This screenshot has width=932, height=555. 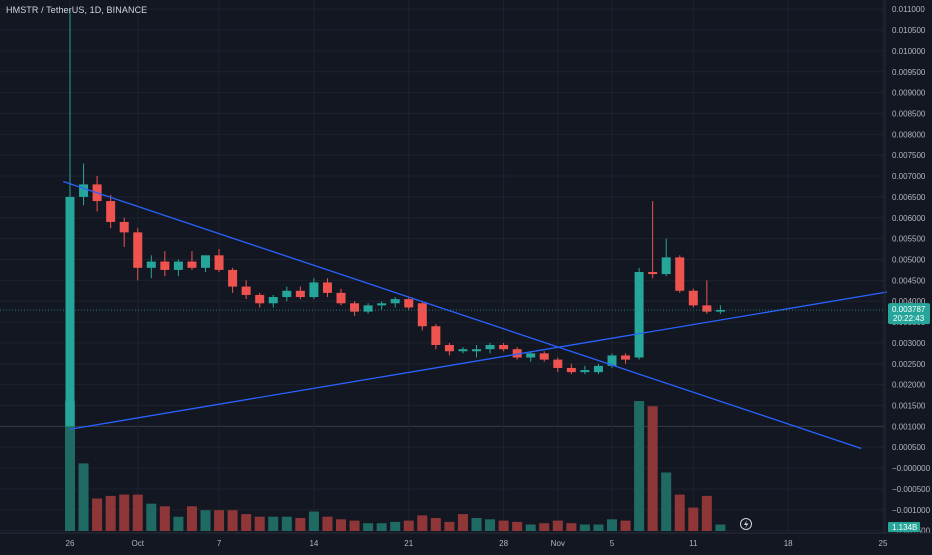 I want to click on price-tick-label: 0.006000, so click(x=909, y=218).